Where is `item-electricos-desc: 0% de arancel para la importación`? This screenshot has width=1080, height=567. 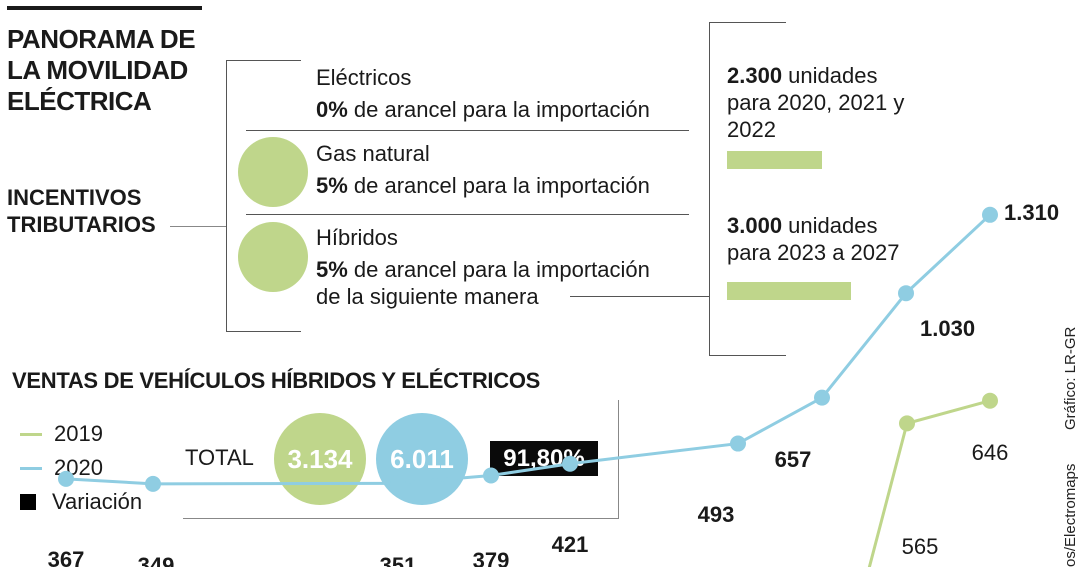
item-electricos-desc: 0% de arancel para la importación is located at coordinates (483, 110).